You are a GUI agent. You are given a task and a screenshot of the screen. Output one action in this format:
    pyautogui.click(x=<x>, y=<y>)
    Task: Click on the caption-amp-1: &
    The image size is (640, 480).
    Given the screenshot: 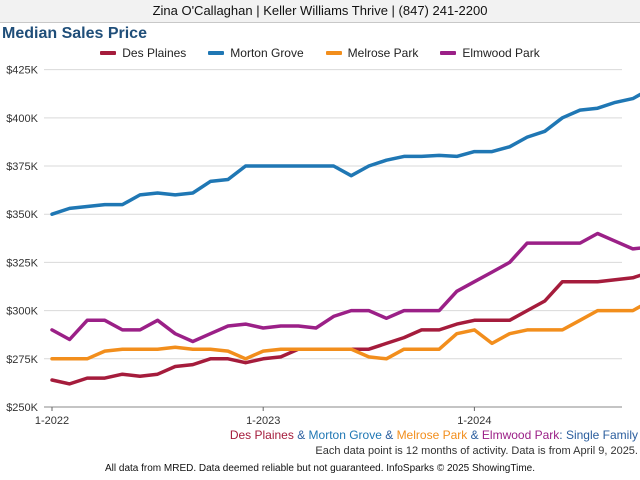 What is the action you would take?
    pyautogui.click(x=301, y=435)
    